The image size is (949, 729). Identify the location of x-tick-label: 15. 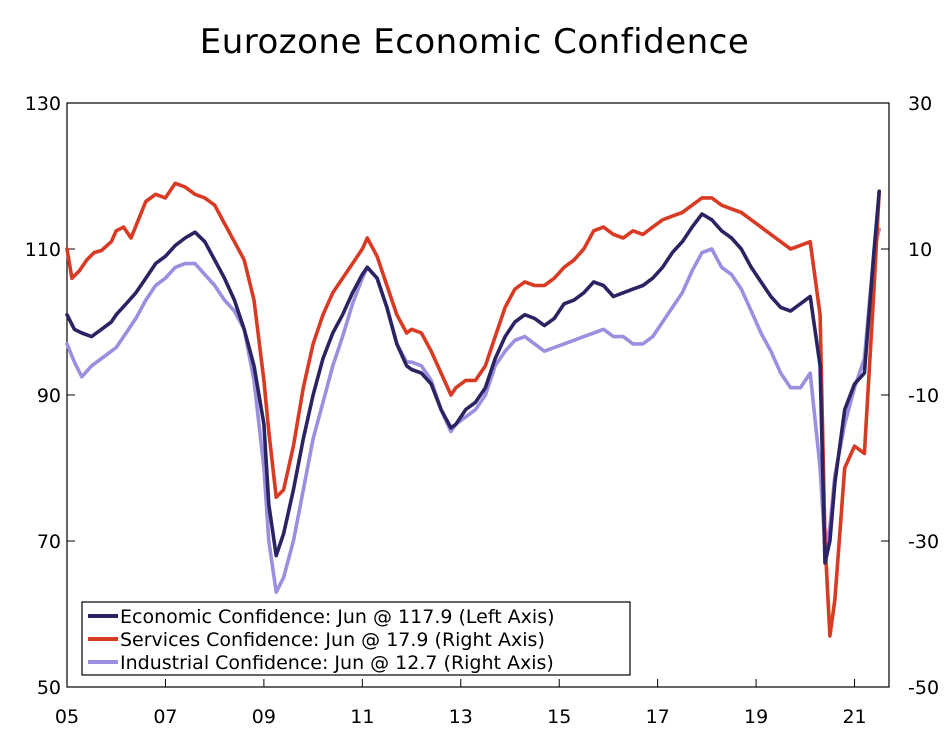
(559, 717).